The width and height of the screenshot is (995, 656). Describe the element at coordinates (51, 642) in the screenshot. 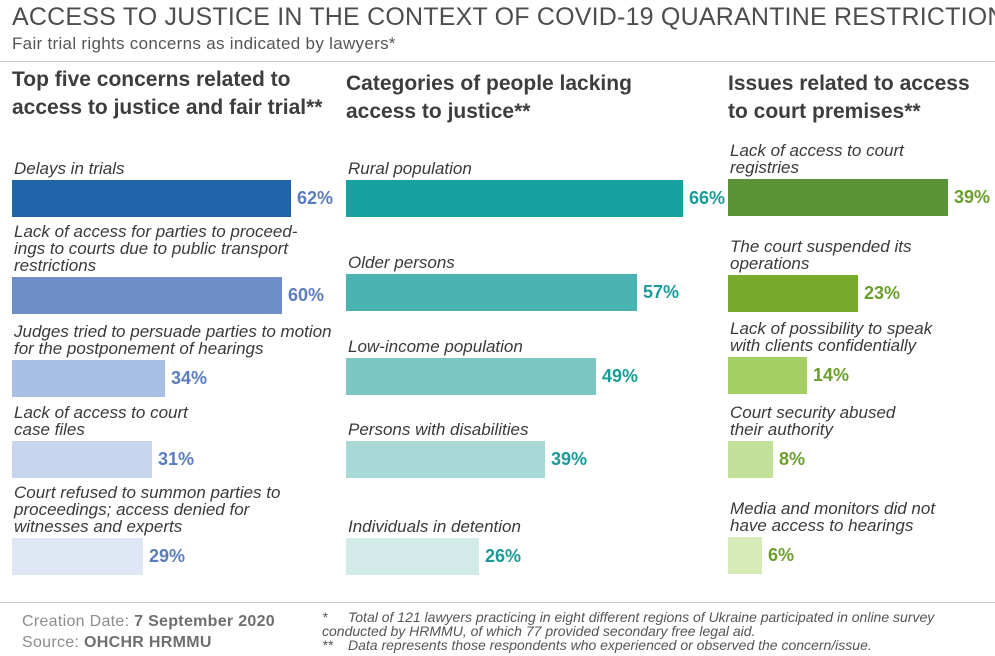

I see `source-label: Source:` at that location.